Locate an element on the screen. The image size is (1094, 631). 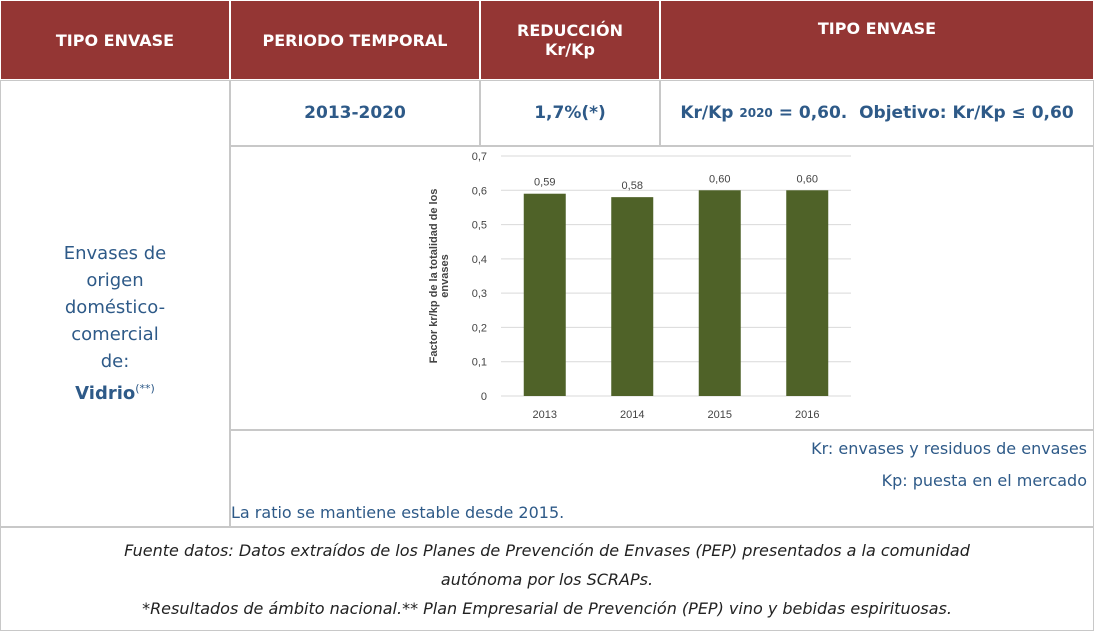
material-lines: Envases de origen doméstico-comercial de: is located at coordinates (115, 307).